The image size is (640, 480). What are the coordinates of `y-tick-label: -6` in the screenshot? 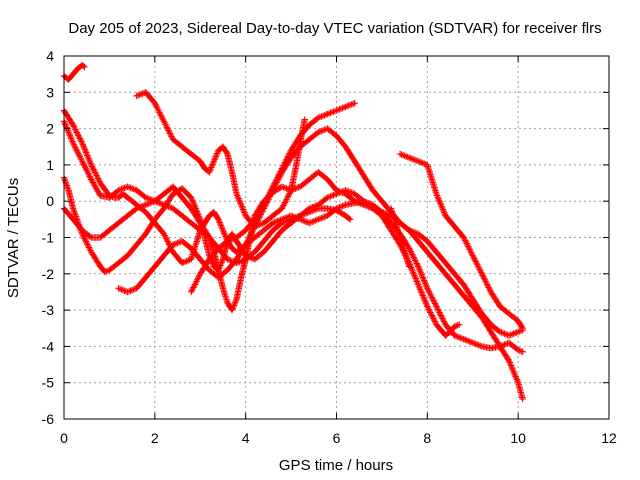 It's located at (48, 419).